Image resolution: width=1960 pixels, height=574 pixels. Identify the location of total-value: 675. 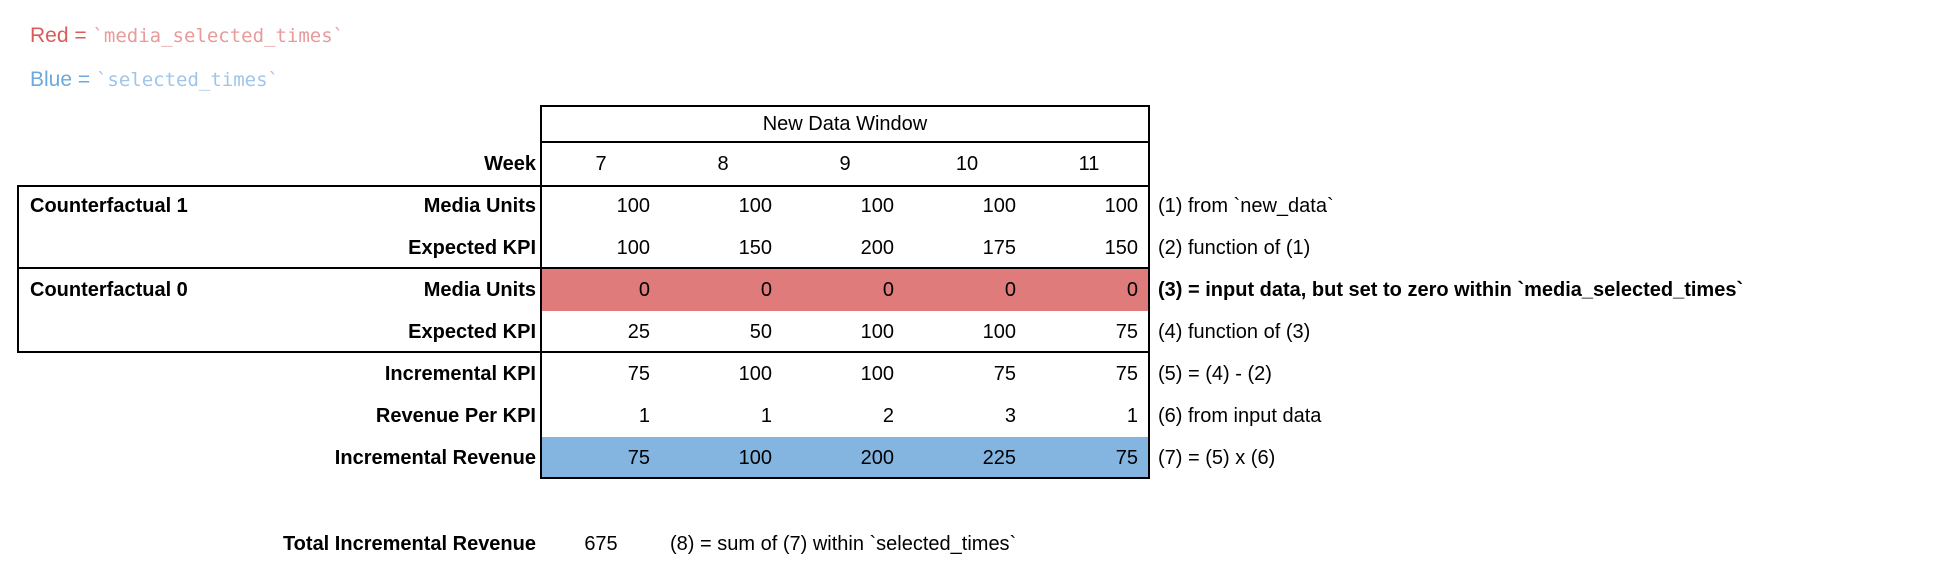
(601, 544).